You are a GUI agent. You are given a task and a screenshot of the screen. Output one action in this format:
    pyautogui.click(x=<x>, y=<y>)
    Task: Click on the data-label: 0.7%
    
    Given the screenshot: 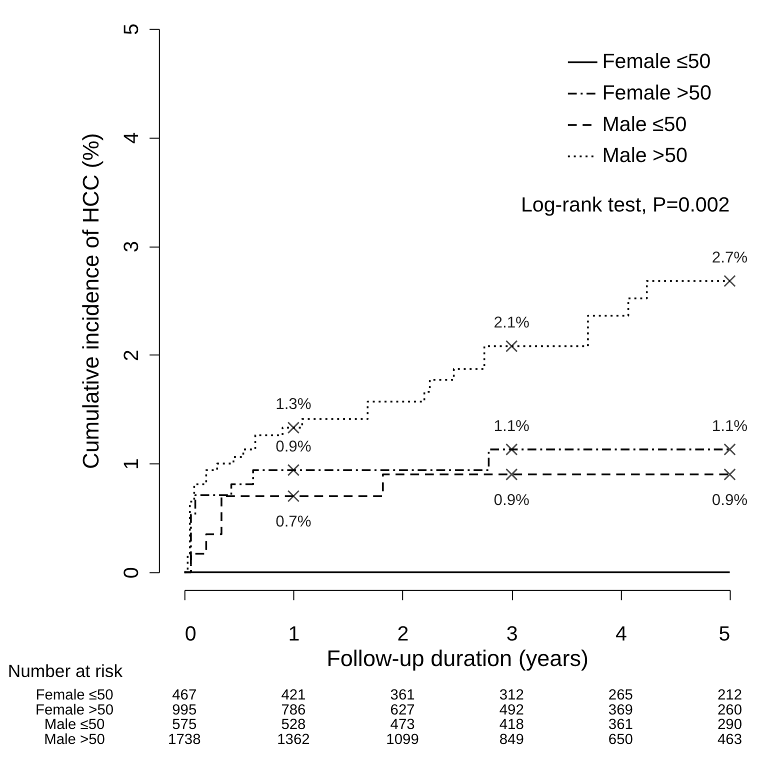 What is the action you would take?
    pyautogui.click(x=294, y=522)
    